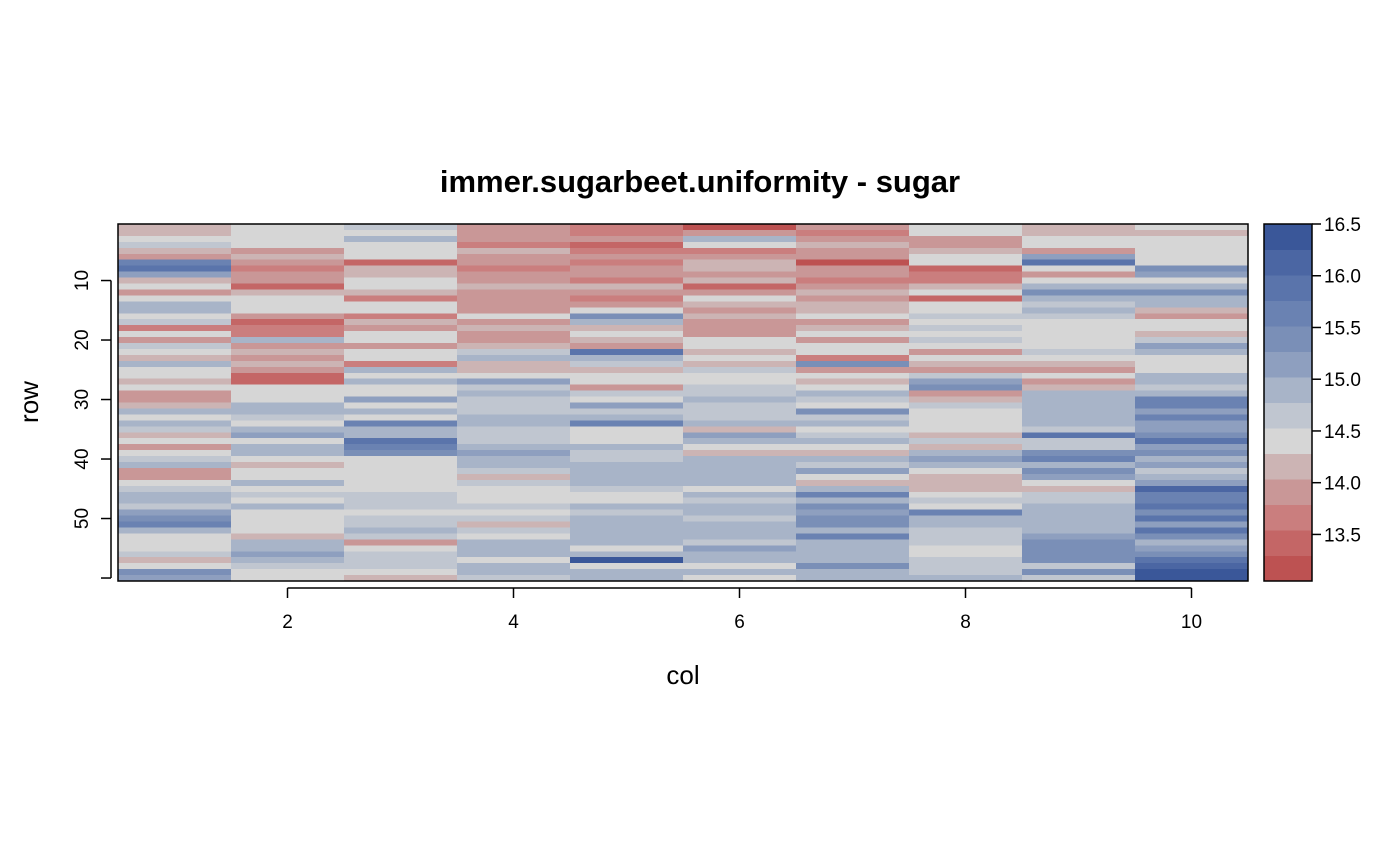  What do you see at coordinates (1191, 622) in the screenshot?
I see `x-tick-label: 10` at bounding box center [1191, 622].